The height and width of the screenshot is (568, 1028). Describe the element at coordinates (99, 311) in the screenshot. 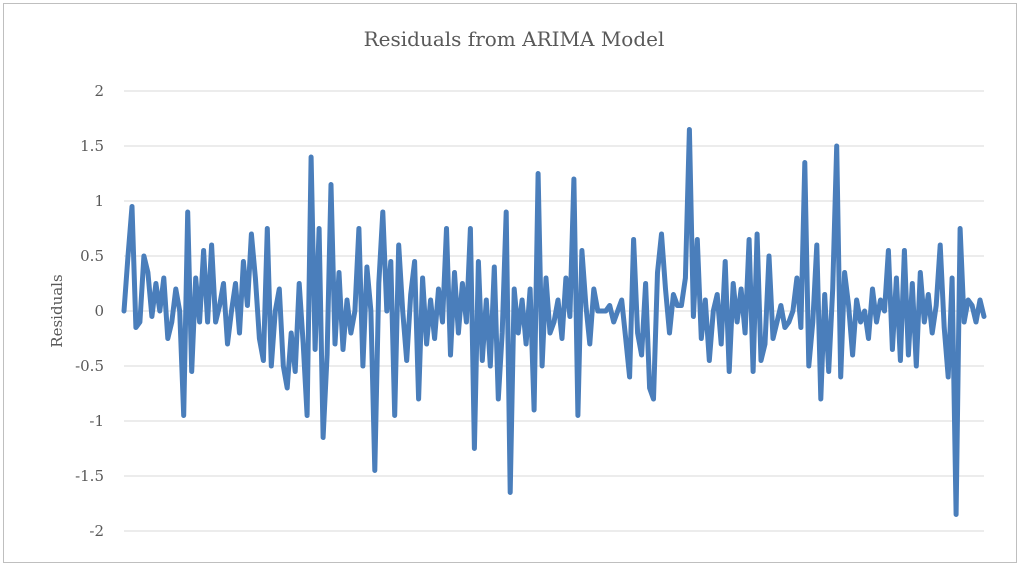

I see `y-tick-label: 0` at that location.